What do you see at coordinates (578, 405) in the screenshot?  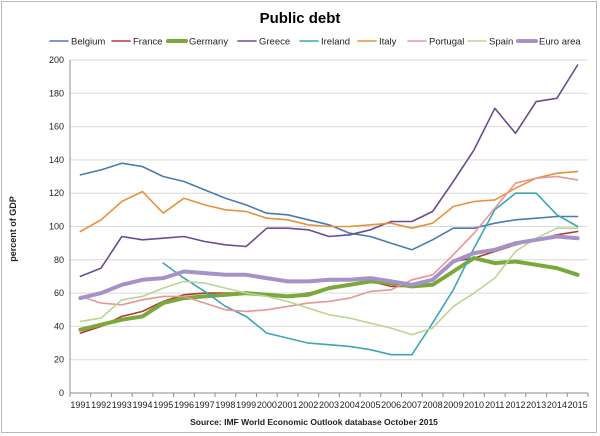 I see `x-tick-label: 2015` at bounding box center [578, 405].